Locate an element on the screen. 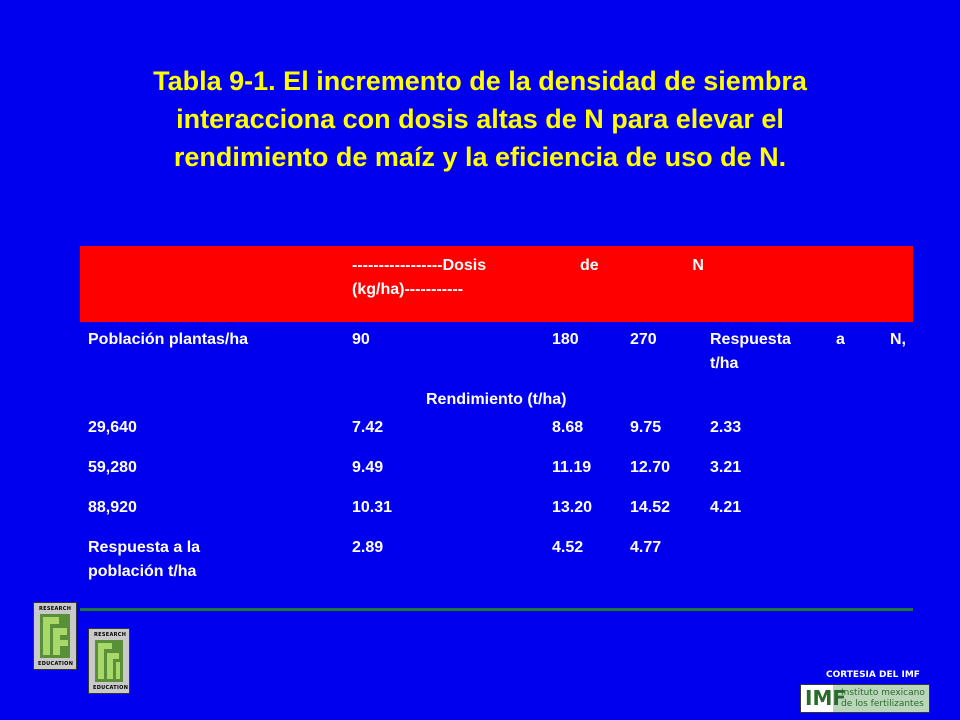 The height and width of the screenshot is (720, 960). cell-270: 4.77 is located at coordinates (646, 547).